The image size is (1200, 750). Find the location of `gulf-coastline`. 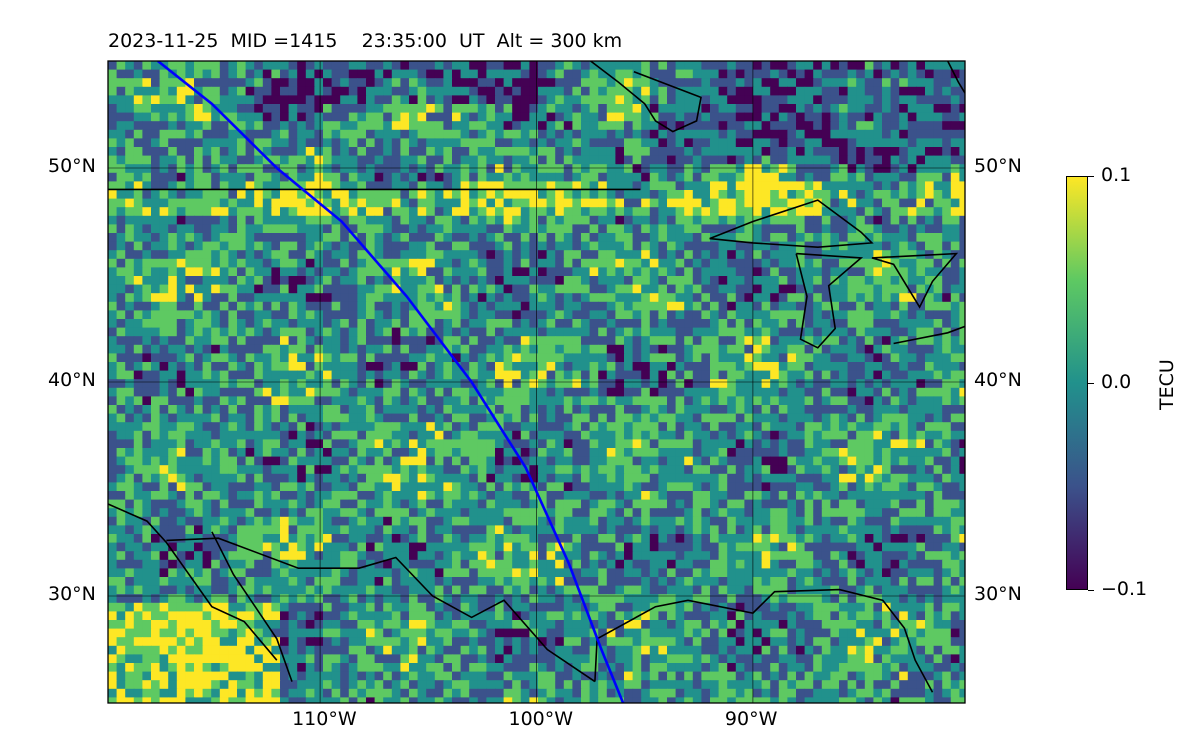

gulf-coastline is located at coordinates (764, 640).